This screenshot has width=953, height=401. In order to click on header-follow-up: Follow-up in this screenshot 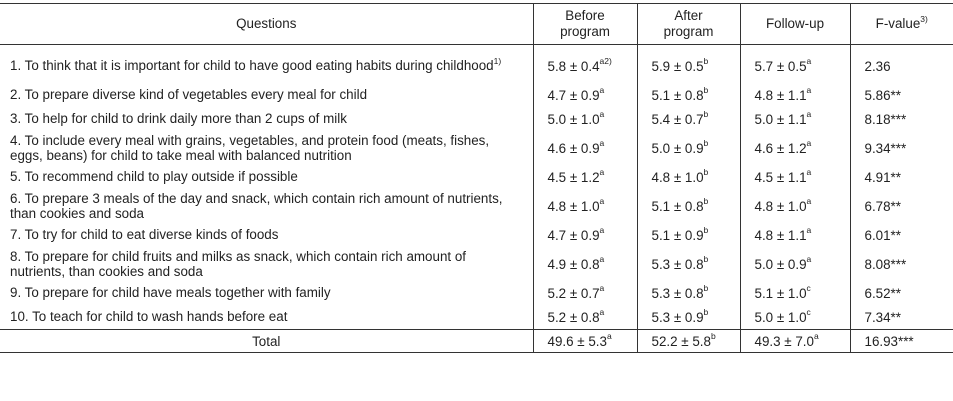, I will do `click(795, 24)`.